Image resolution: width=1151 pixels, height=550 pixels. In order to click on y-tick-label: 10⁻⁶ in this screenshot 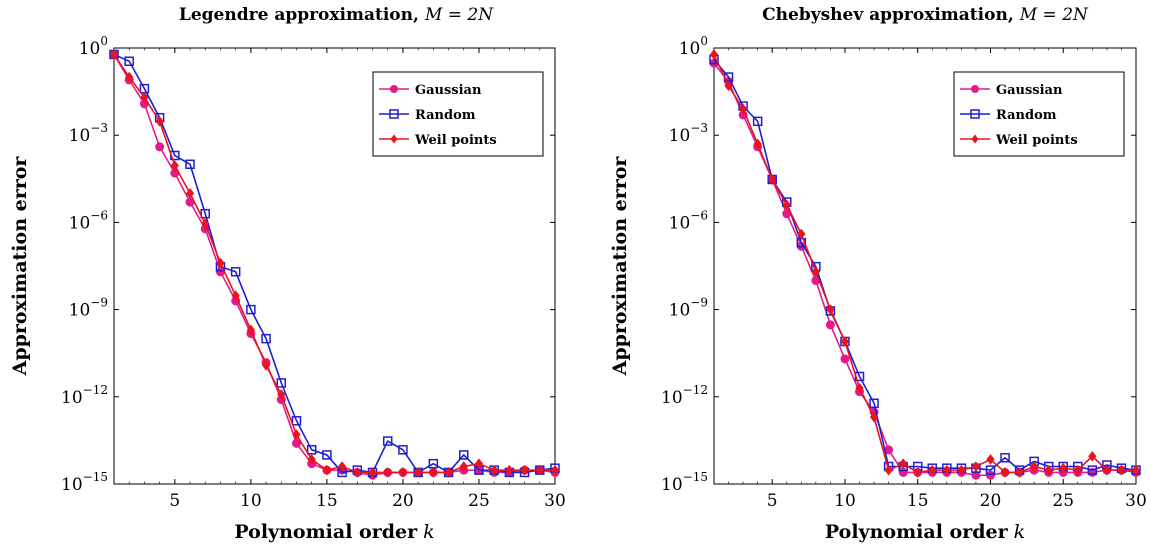, I will do `click(688, 220)`.